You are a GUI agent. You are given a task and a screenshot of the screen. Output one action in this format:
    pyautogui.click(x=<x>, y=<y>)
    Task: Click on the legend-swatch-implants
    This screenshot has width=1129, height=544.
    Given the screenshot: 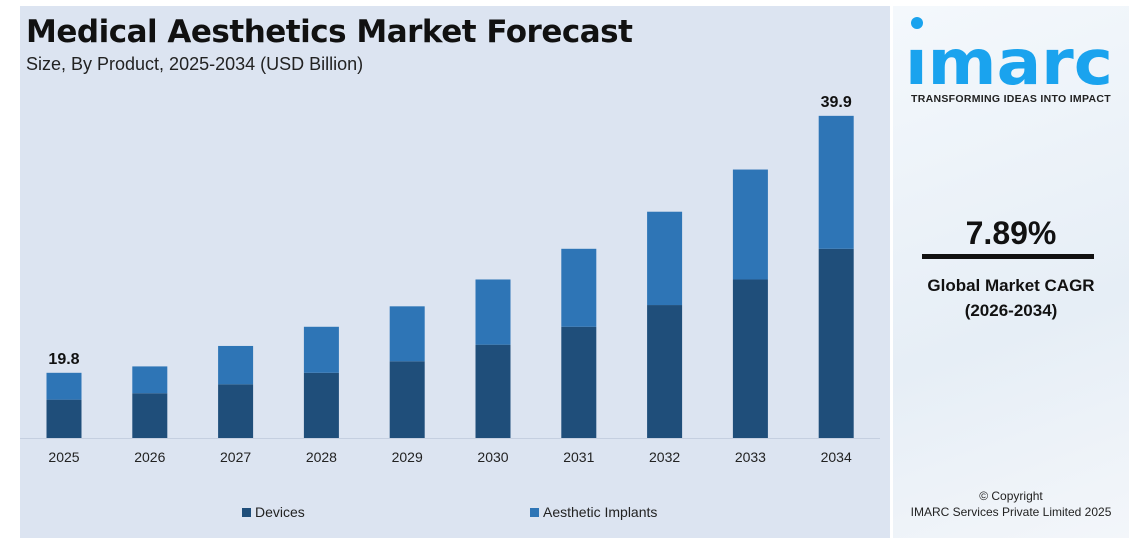 What is the action you would take?
    pyautogui.click(x=534, y=512)
    